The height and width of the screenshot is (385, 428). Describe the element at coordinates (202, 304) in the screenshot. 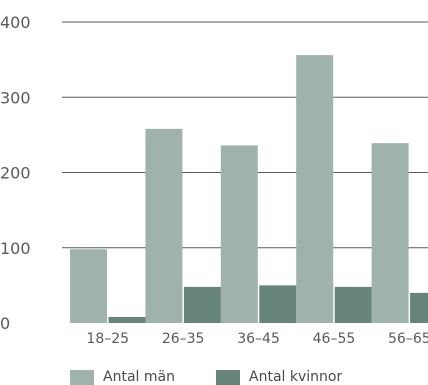

I see `bar-women-26–35` at that location.